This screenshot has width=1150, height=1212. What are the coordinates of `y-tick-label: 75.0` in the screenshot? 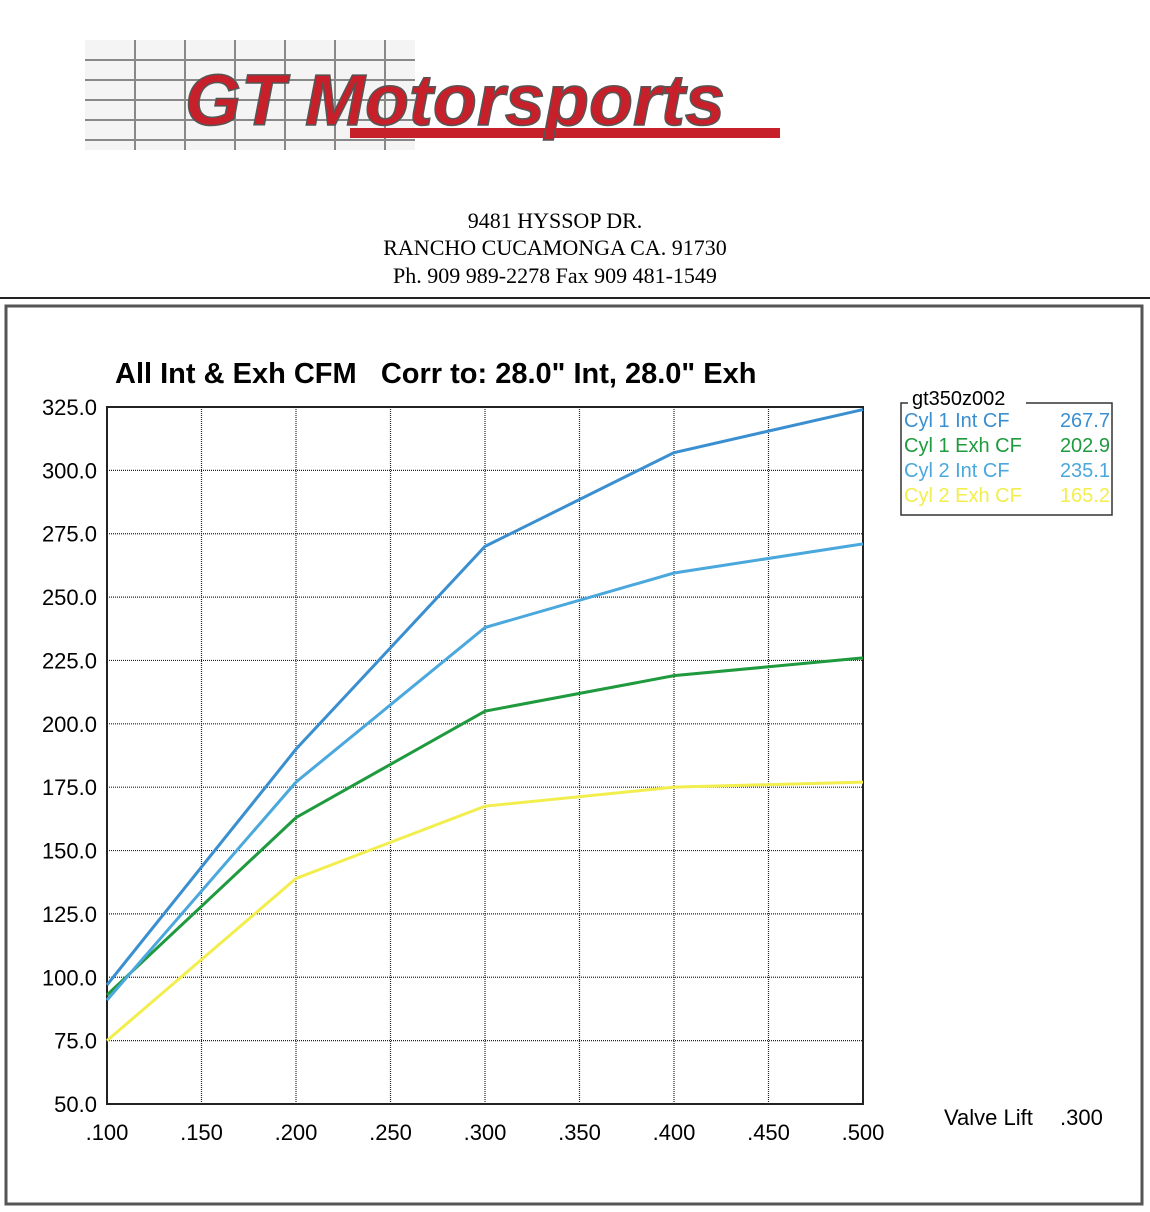 It's located at (75, 1041).